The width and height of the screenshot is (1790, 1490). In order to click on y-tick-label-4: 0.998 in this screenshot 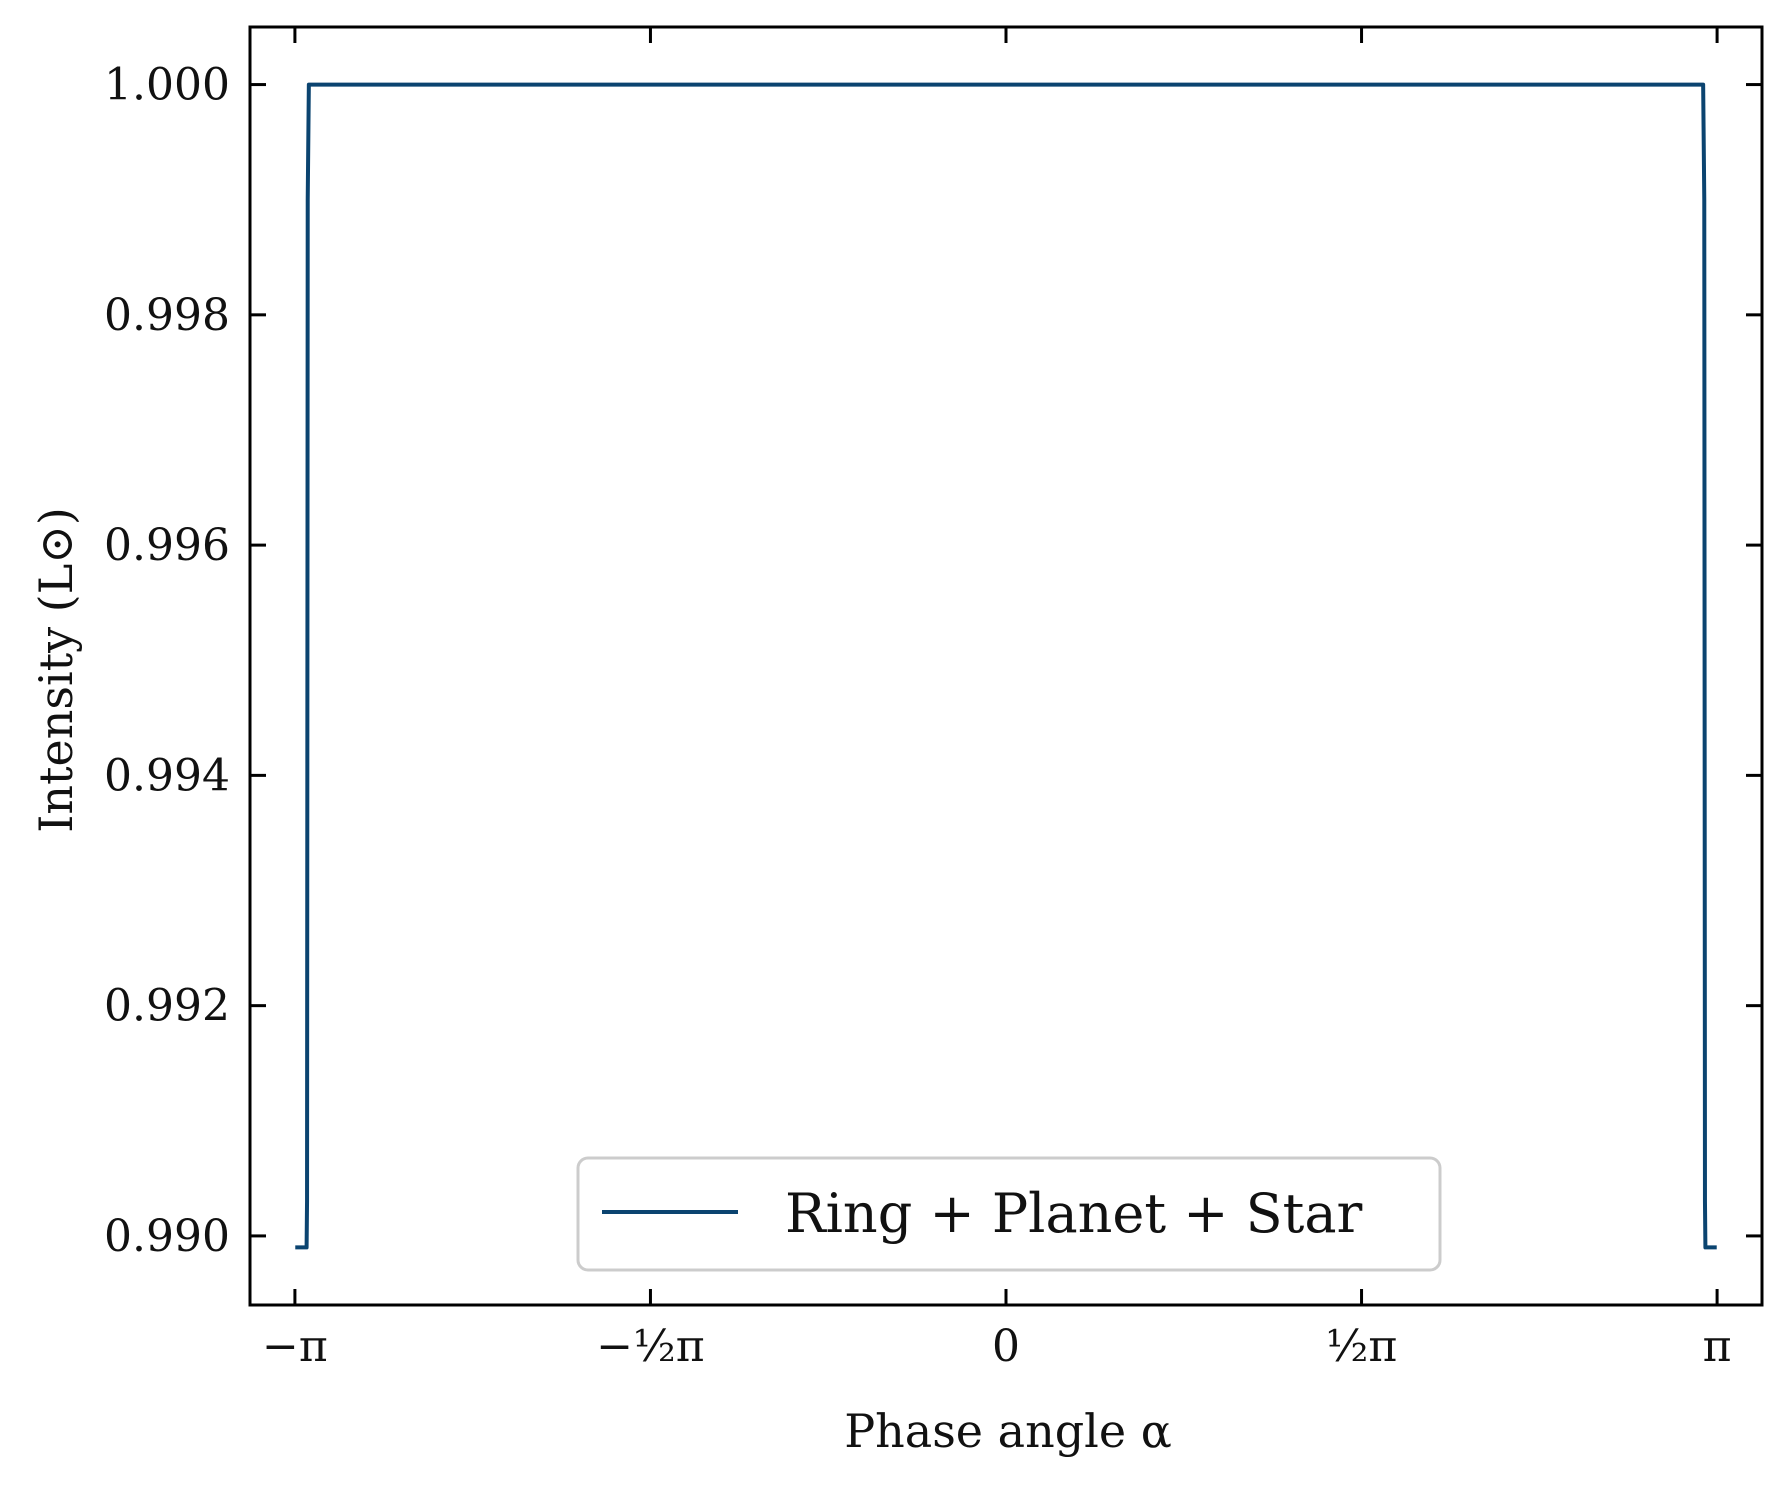, I will do `click(167, 315)`.